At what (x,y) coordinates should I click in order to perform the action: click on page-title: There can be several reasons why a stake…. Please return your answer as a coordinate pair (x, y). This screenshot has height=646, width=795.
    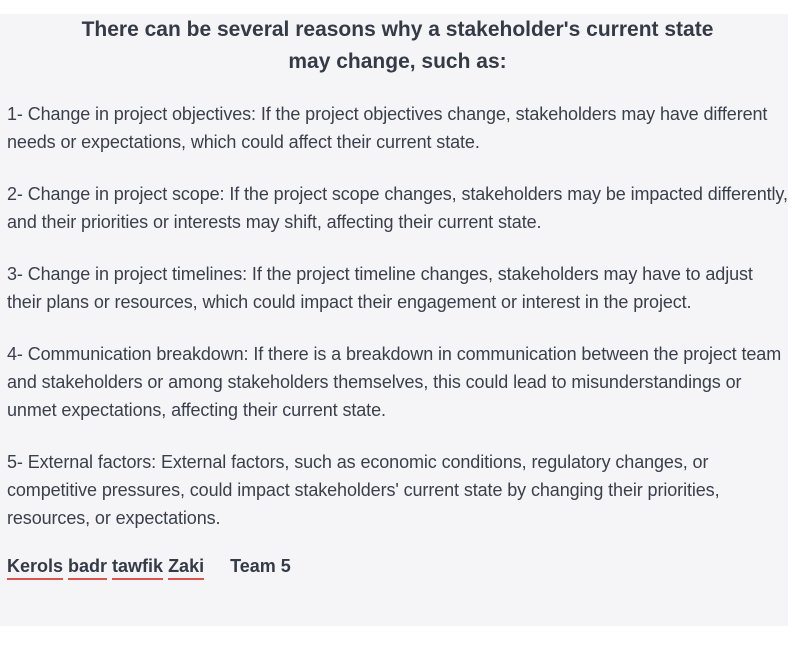
    Looking at the image, I should click on (397, 46).